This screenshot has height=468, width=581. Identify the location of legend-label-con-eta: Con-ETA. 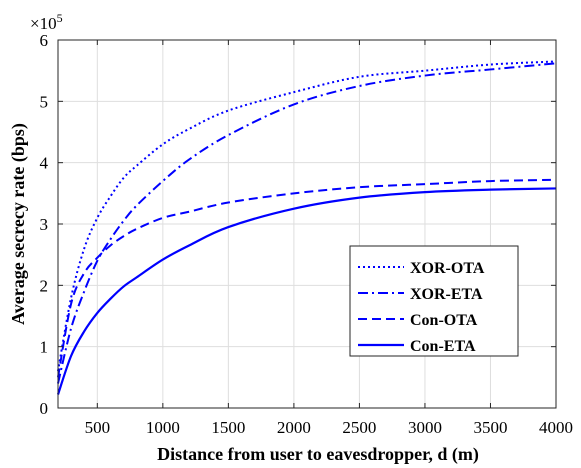
(443, 346).